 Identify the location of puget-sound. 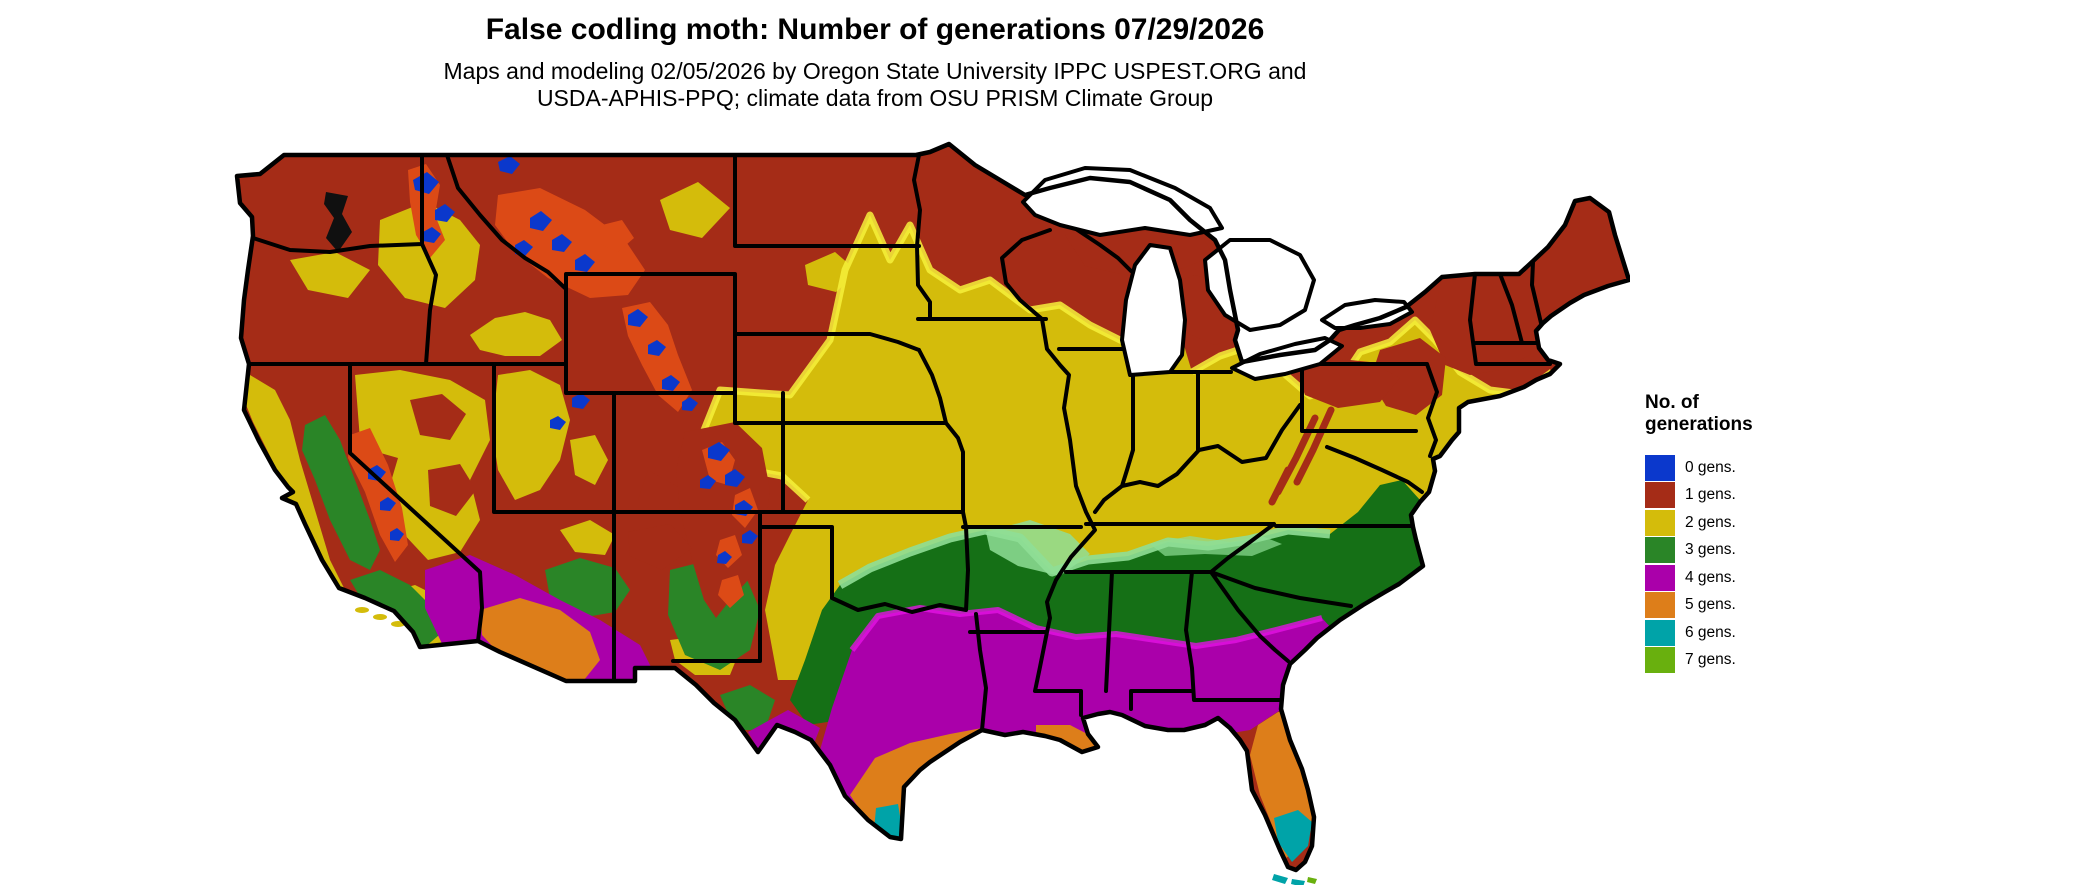
(338, 222).